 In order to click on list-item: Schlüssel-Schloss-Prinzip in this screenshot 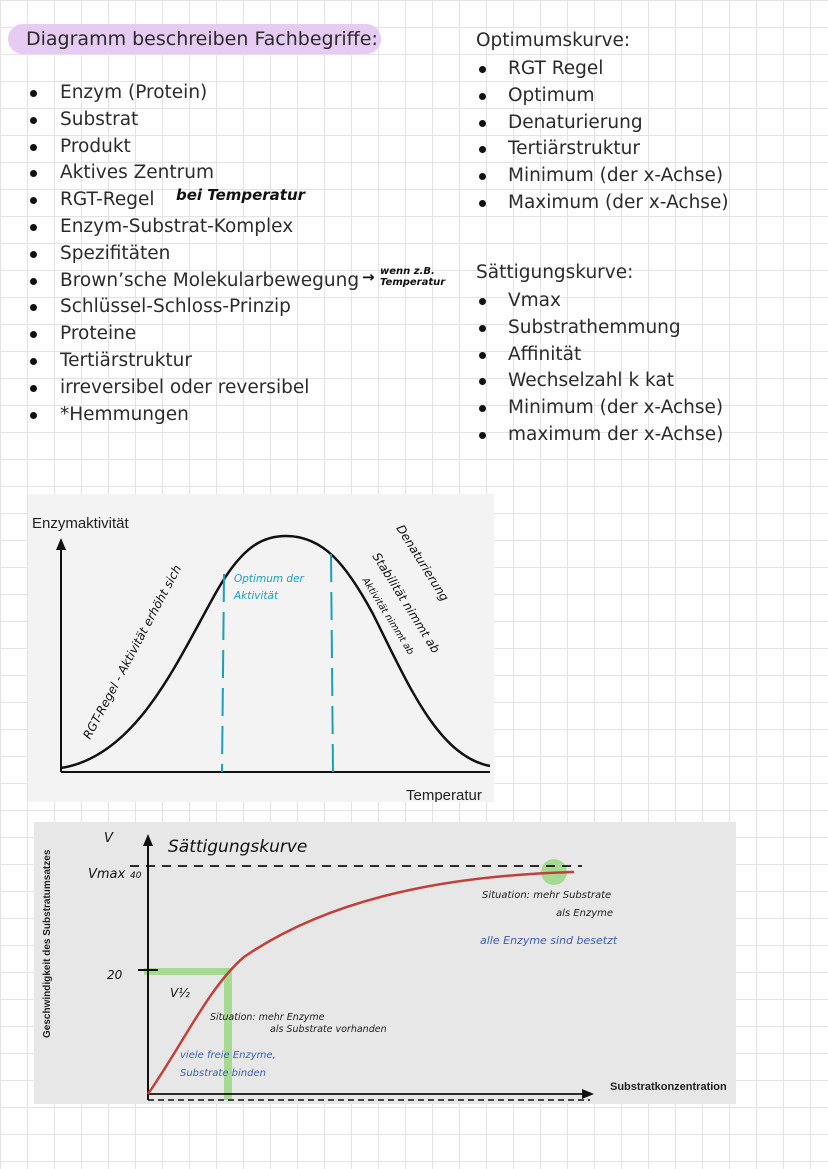, I will do `click(194, 307)`.